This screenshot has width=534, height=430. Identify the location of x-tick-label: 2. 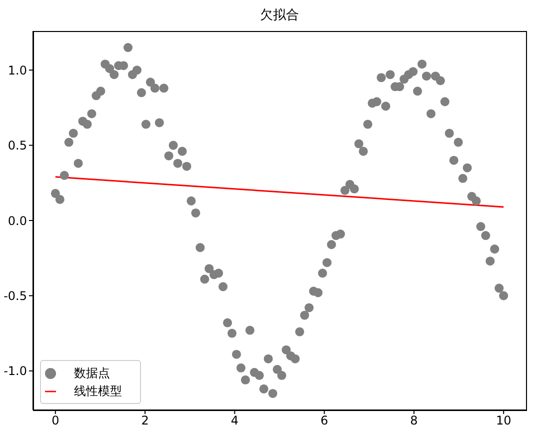
(145, 421).